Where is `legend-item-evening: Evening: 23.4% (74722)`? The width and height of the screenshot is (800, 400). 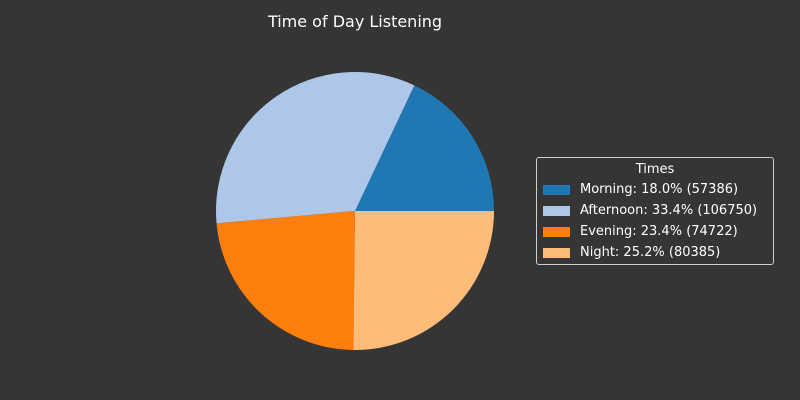
legend-item-evening: Evening: 23.4% (74722) is located at coordinates (655, 231).